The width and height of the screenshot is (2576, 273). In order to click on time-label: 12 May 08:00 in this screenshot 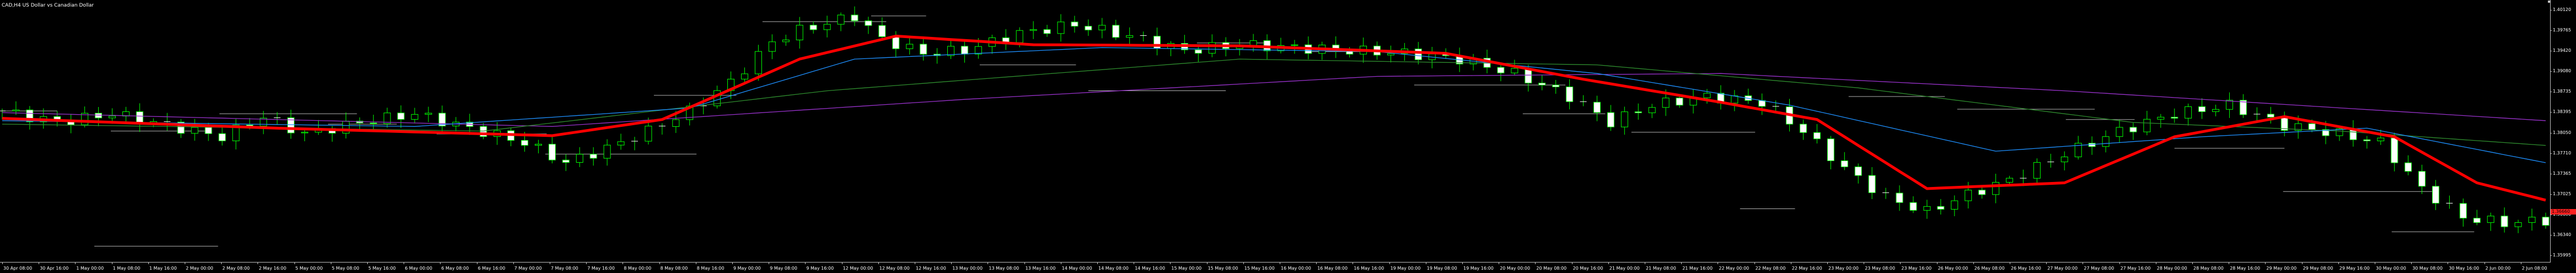, I will do `click(894, 268)`.